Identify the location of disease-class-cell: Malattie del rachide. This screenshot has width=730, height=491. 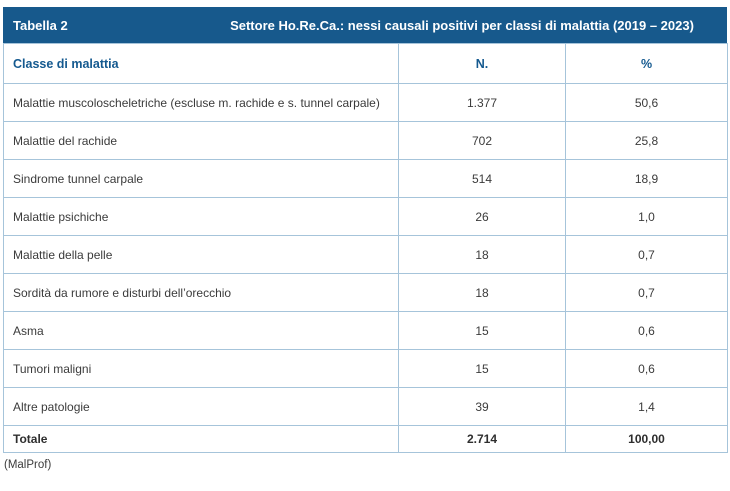
(201, 140).